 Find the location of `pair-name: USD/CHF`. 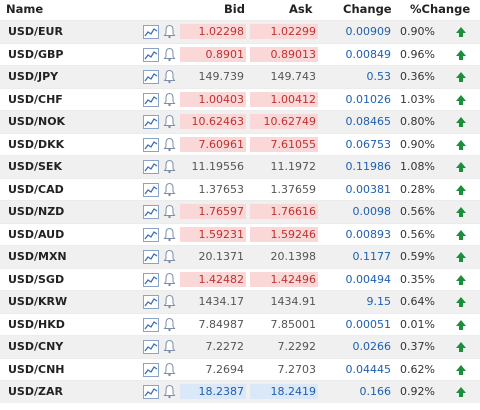

pair-name: USD/CHF is located at coordinates (35, 99).